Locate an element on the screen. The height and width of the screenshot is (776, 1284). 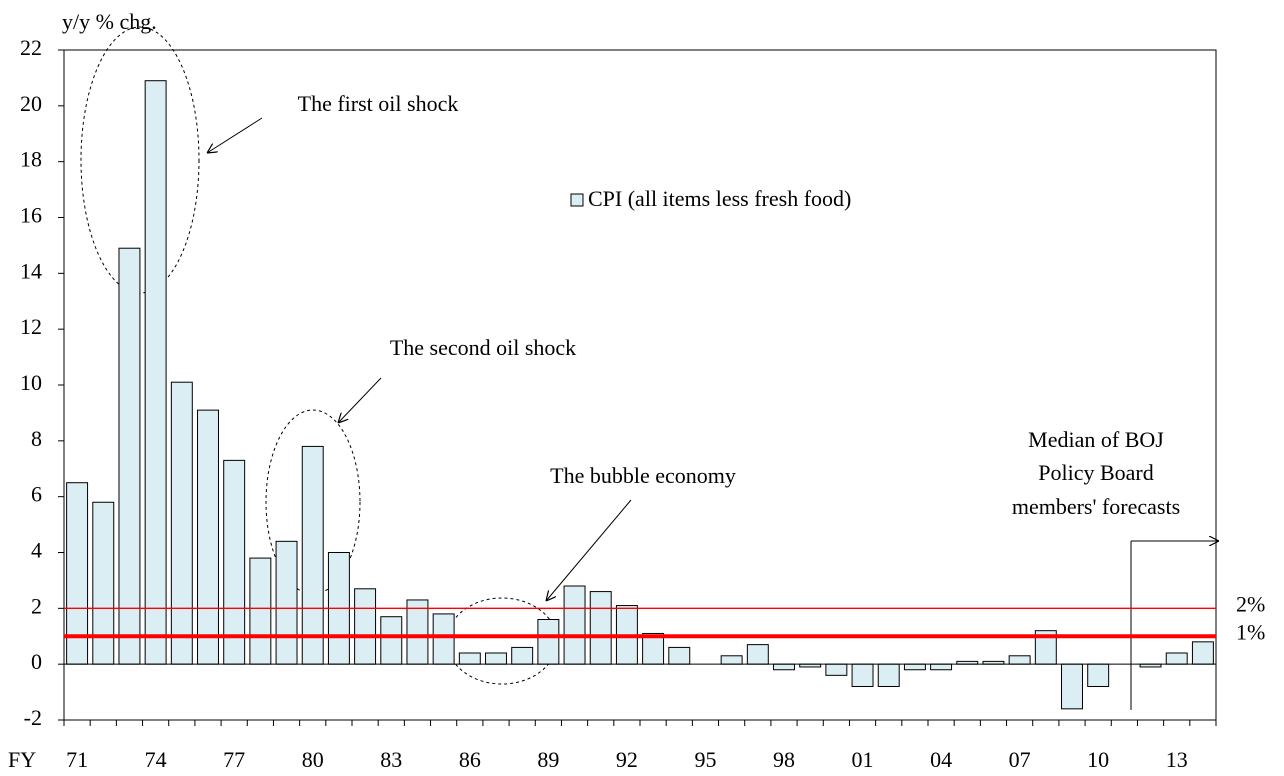
x-tick-label: 77 is located at coordinates (234, 759).